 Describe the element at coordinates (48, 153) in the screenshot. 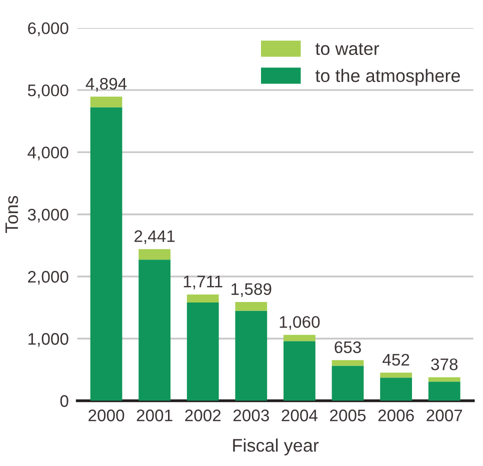

I see `y-tick-label: 4,000` at that location.